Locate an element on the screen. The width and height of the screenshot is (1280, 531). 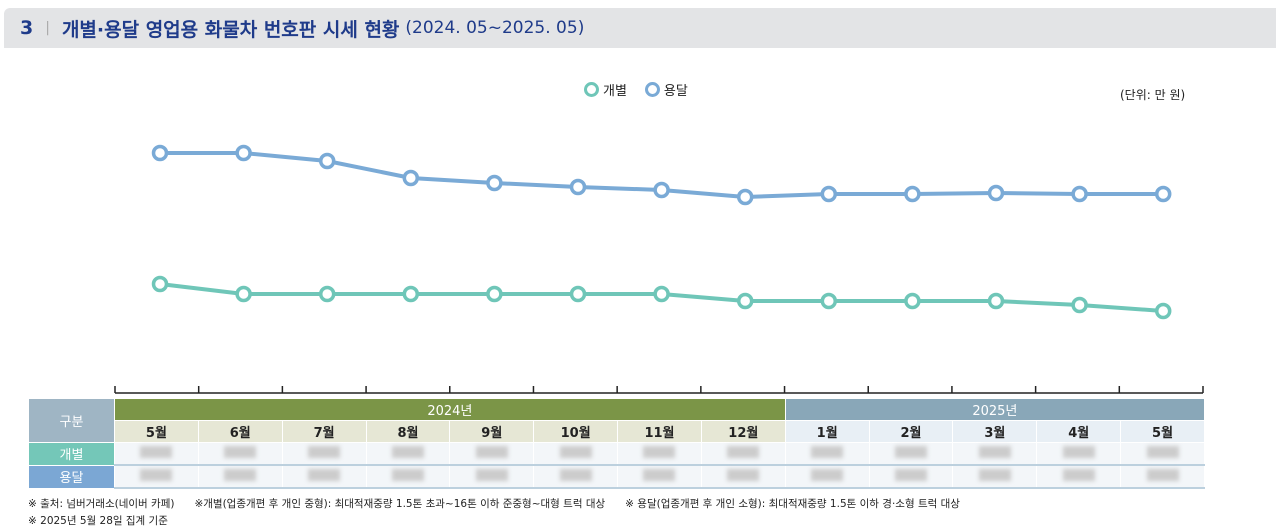
row-label-yongdal: 용달 is located at coordinates (71, 476).